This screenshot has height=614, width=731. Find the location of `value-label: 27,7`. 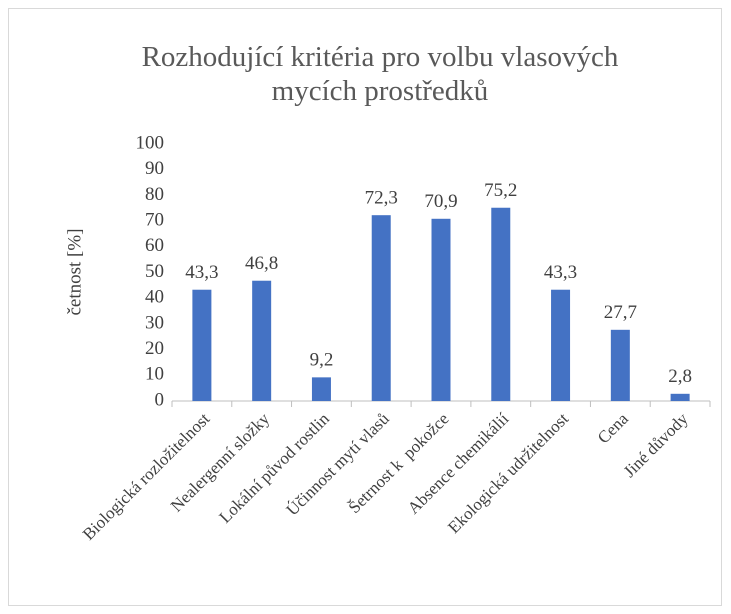

value-label: 27,7 is located at coordinates (620, 312).